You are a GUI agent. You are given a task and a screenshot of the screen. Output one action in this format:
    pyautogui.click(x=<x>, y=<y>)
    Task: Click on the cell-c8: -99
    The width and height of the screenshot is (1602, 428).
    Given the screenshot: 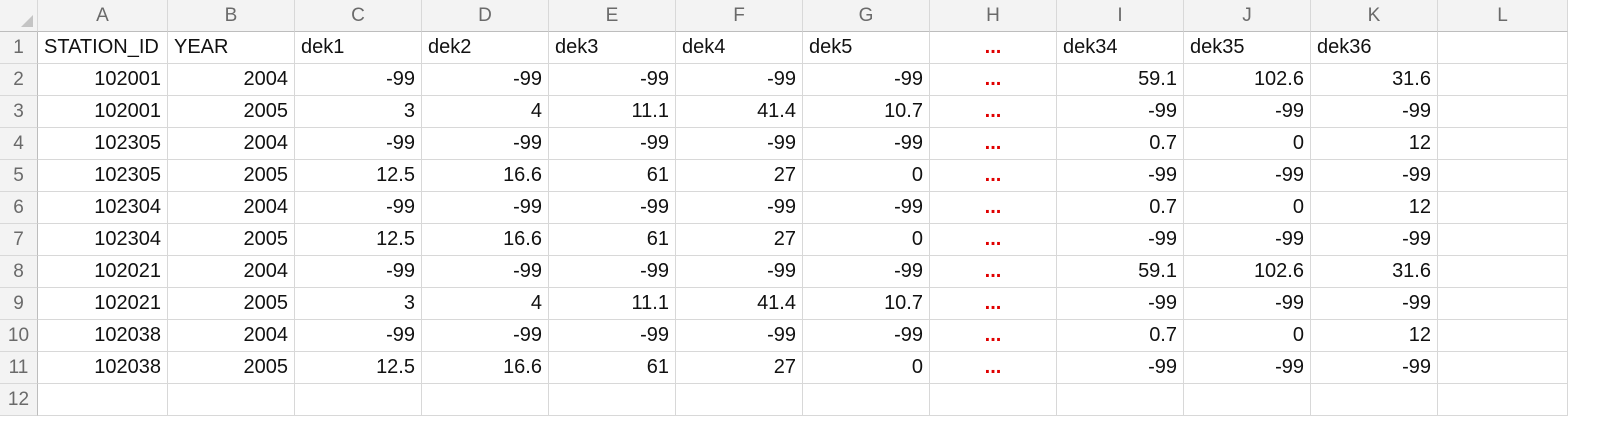 What is the action you would take?
    pyautogui.click(x=358, y=272)
    